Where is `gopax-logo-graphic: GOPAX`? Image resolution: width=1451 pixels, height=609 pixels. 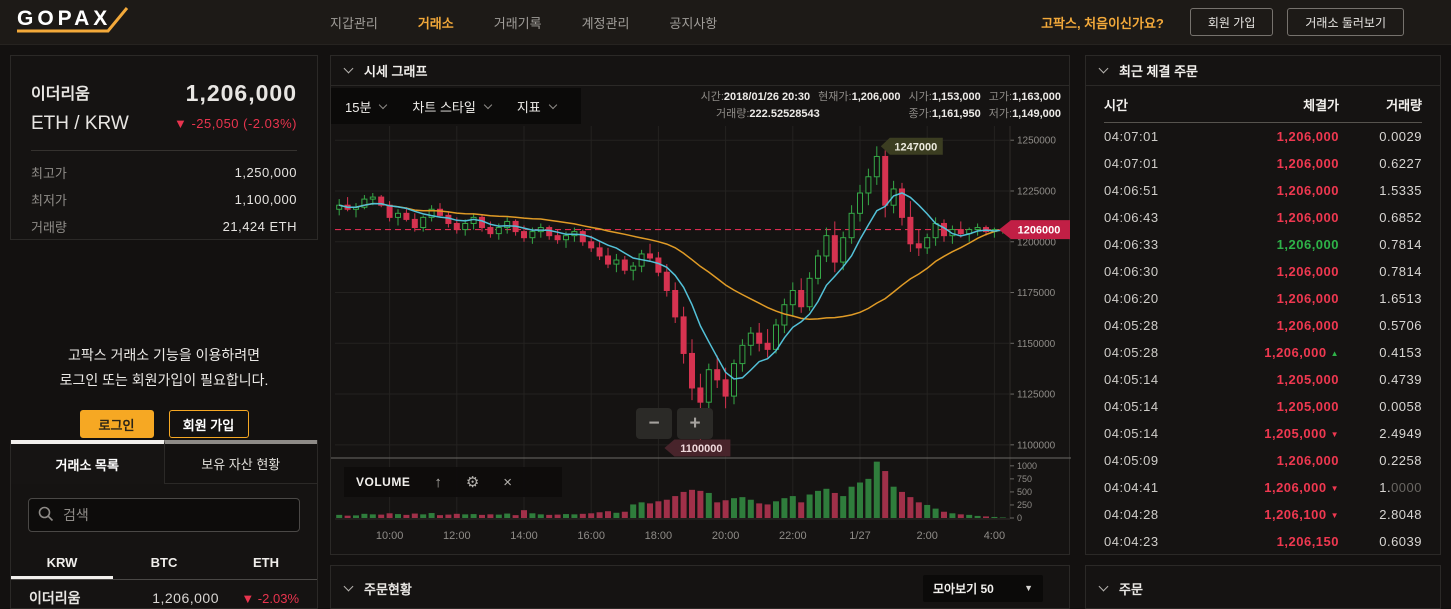
gopax-logo-graphic: GOPAX is located at coordinates (73, 19).